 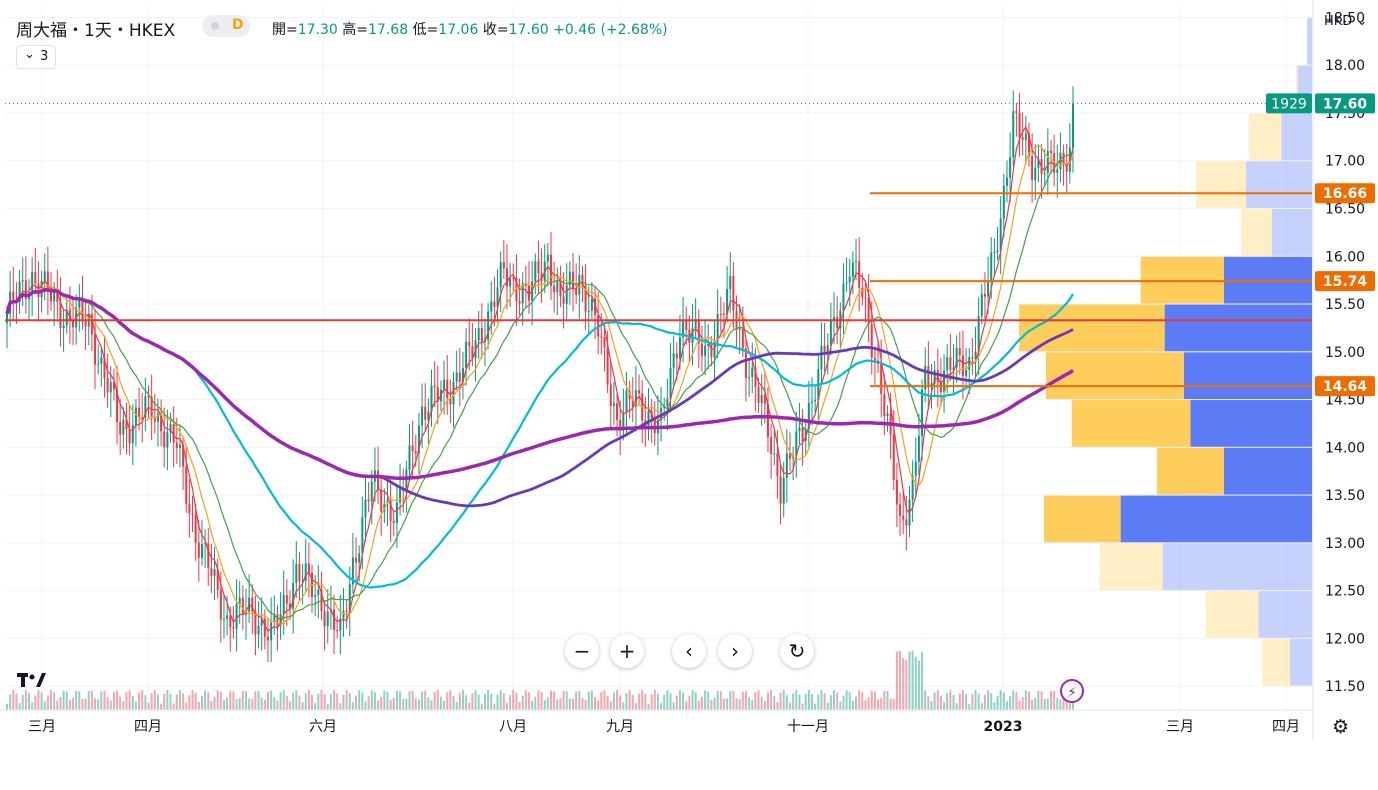 What do you see at coordinates (1341, 727) in the screenshot?
I see `gear-icon: ⚙` at bounding box center [1341, 727].